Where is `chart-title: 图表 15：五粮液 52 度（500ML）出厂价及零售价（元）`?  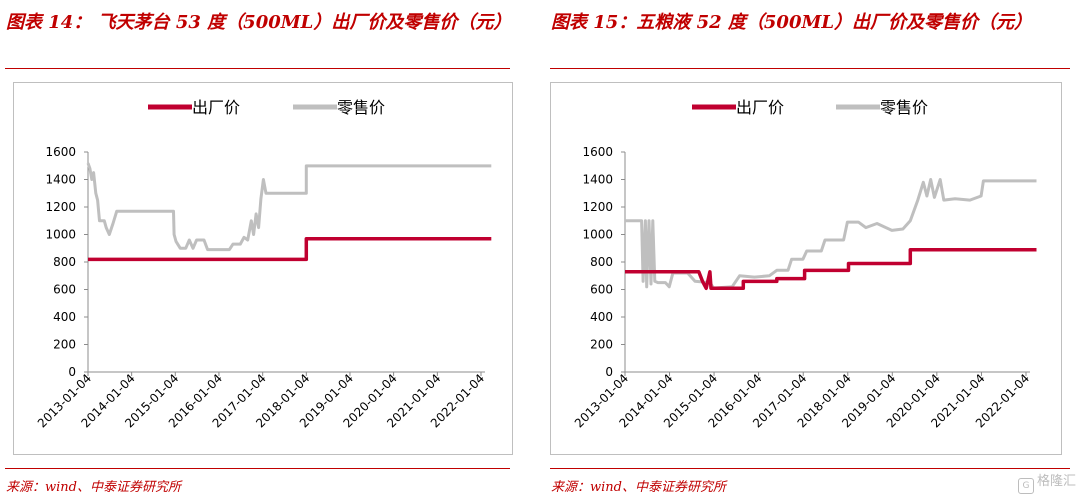
chart-title: 图表 15：五粮液 52 度（500ML）出厂价及零售价（元） is located at coordinates (792, 22).